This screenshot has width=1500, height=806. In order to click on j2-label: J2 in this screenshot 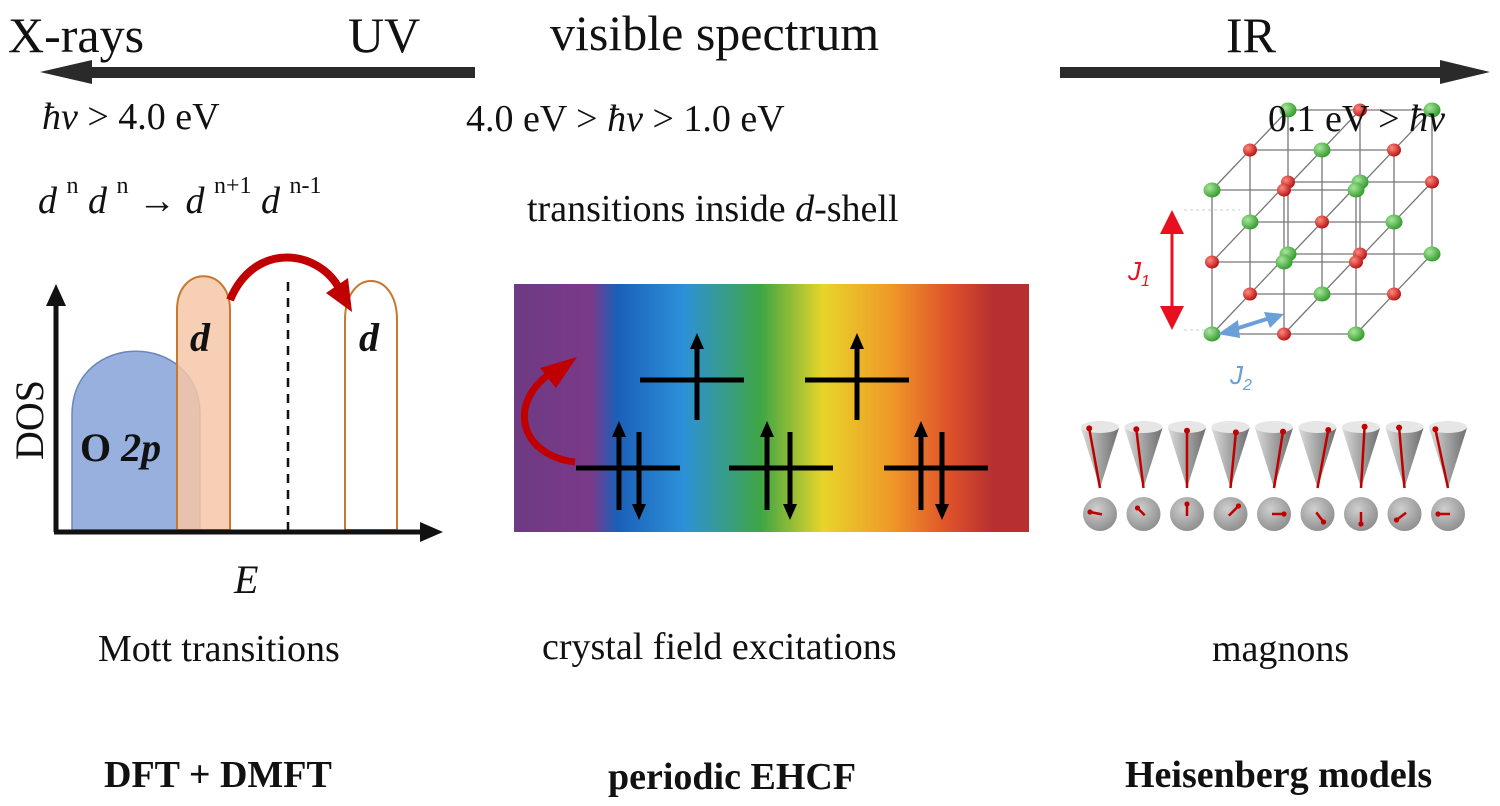, I will do `click(1241, 377)`.